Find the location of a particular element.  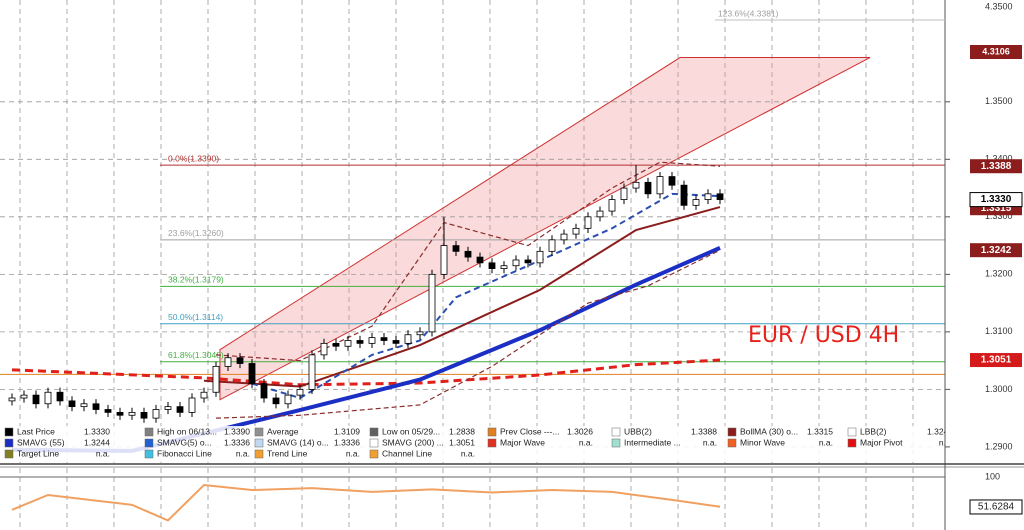

legend-label: Average is located at coordinates (283, 431).